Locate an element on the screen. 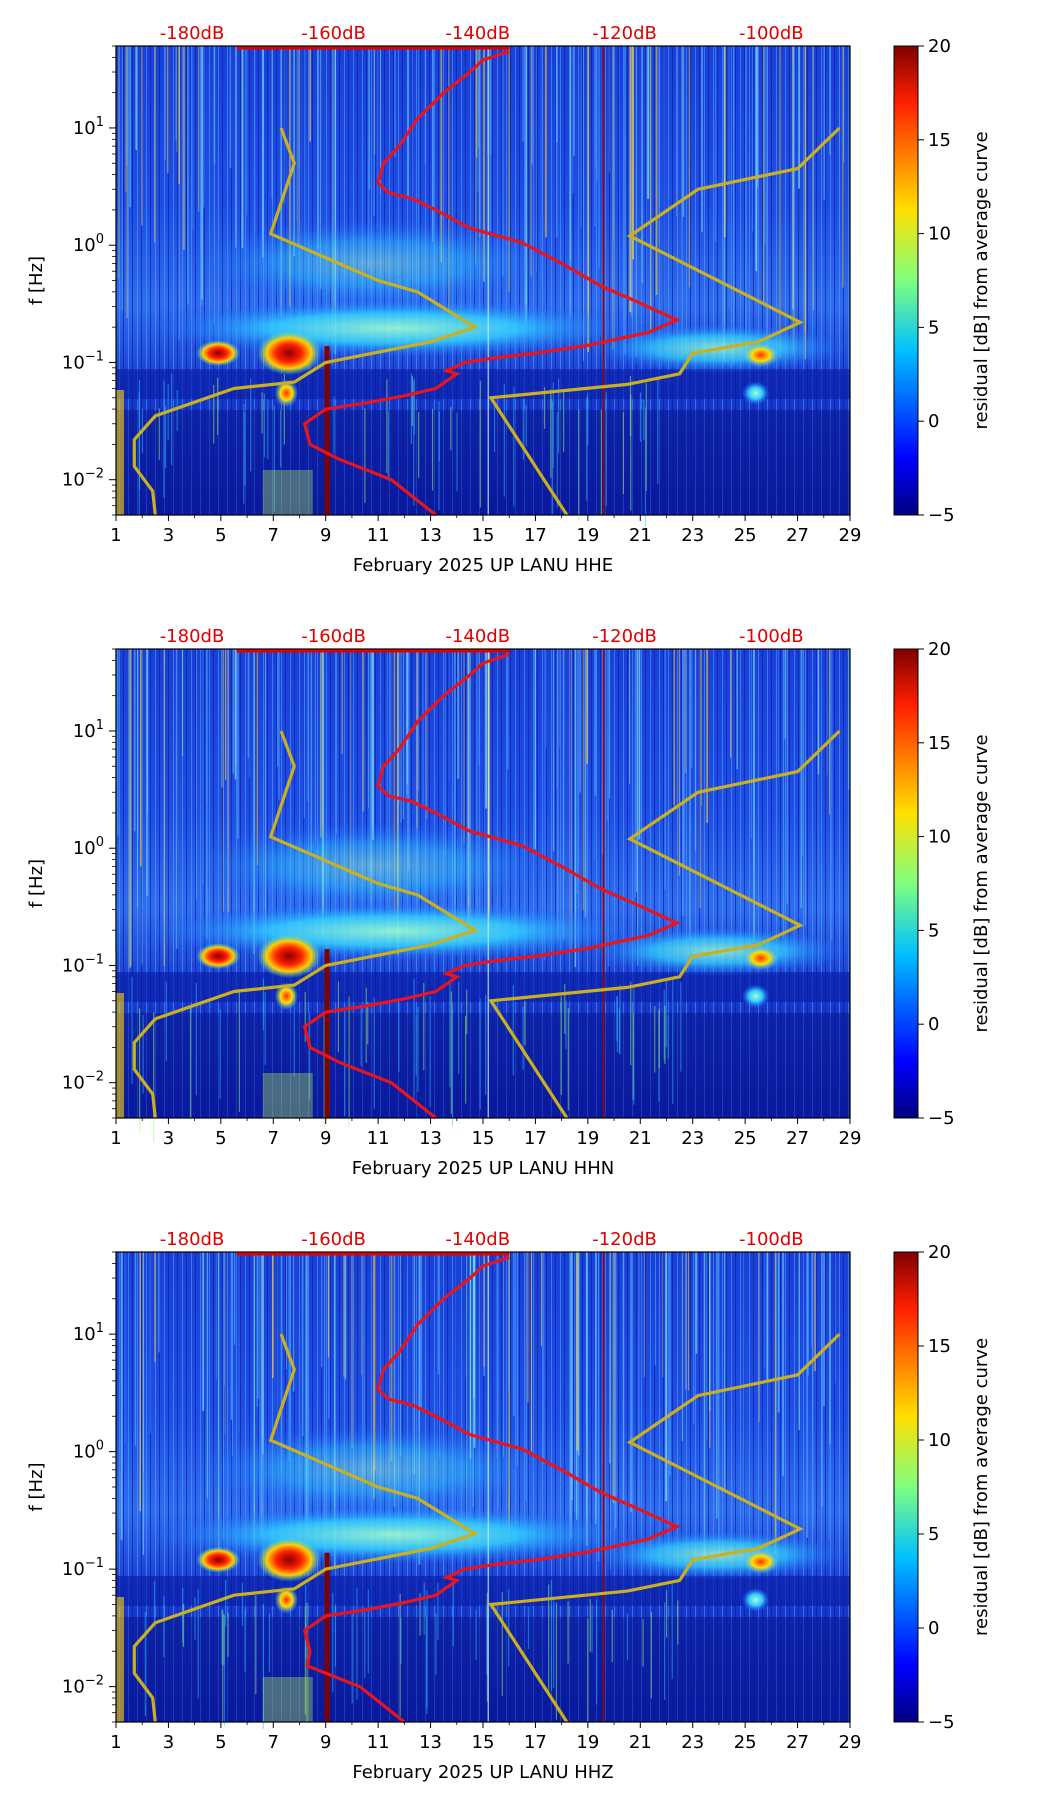 The height and width of the screenshot is (1806, 1052). x-tick-label: 17 is located at coordinates (535, 535).